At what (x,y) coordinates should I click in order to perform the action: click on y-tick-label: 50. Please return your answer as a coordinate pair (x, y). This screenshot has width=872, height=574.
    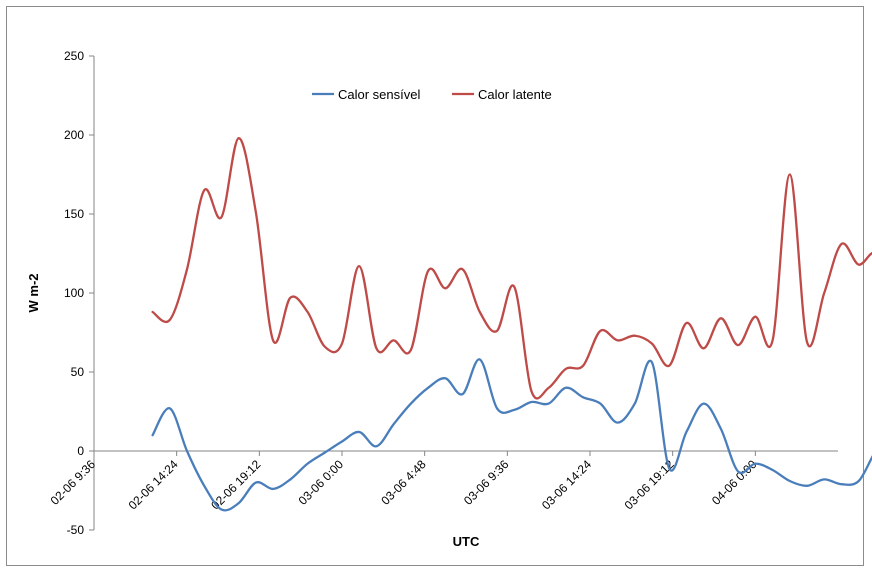
    Looking at the image, I should click on (78, 372).